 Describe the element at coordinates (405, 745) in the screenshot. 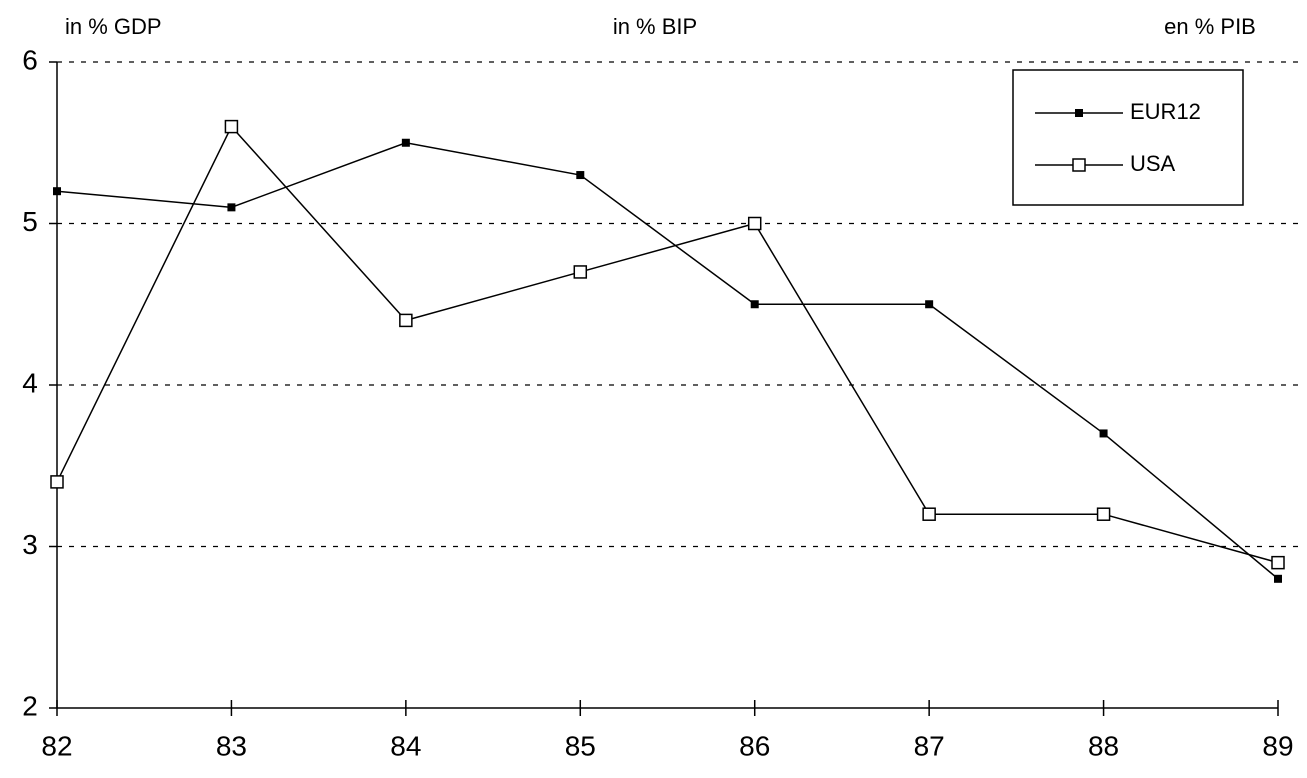

I see `x-tick-label: 84` at that location.